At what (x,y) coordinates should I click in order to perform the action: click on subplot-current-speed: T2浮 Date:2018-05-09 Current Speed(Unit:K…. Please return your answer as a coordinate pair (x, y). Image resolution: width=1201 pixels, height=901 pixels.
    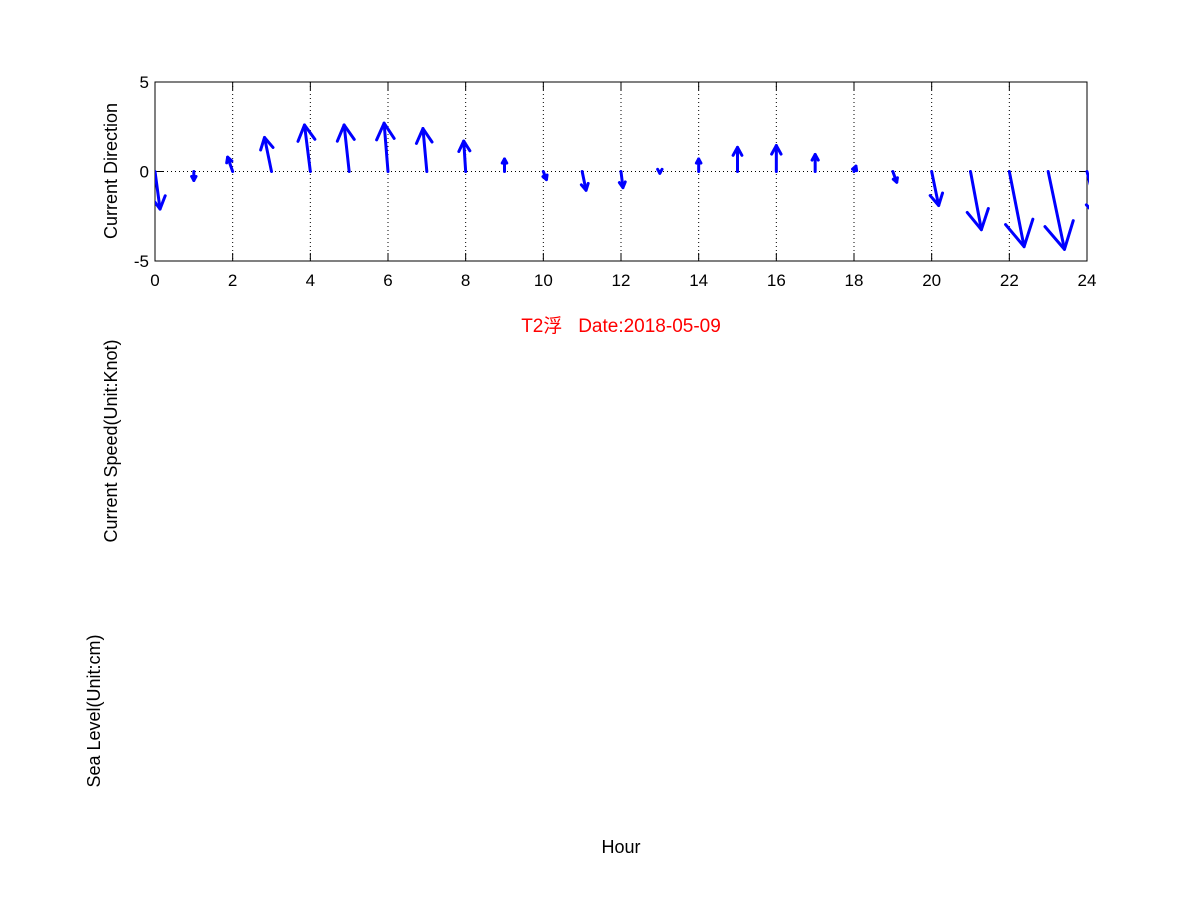
    Looking at the image, I should click on (411, 429).